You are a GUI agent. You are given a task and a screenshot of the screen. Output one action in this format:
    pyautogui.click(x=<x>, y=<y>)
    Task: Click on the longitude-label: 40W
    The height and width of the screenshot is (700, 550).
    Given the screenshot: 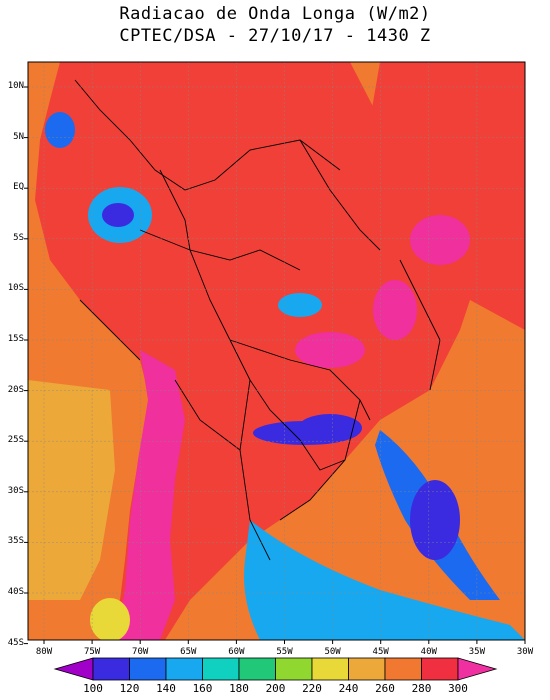 What is the action you would take?
    pyautogui.click(x=428, y=652)
    